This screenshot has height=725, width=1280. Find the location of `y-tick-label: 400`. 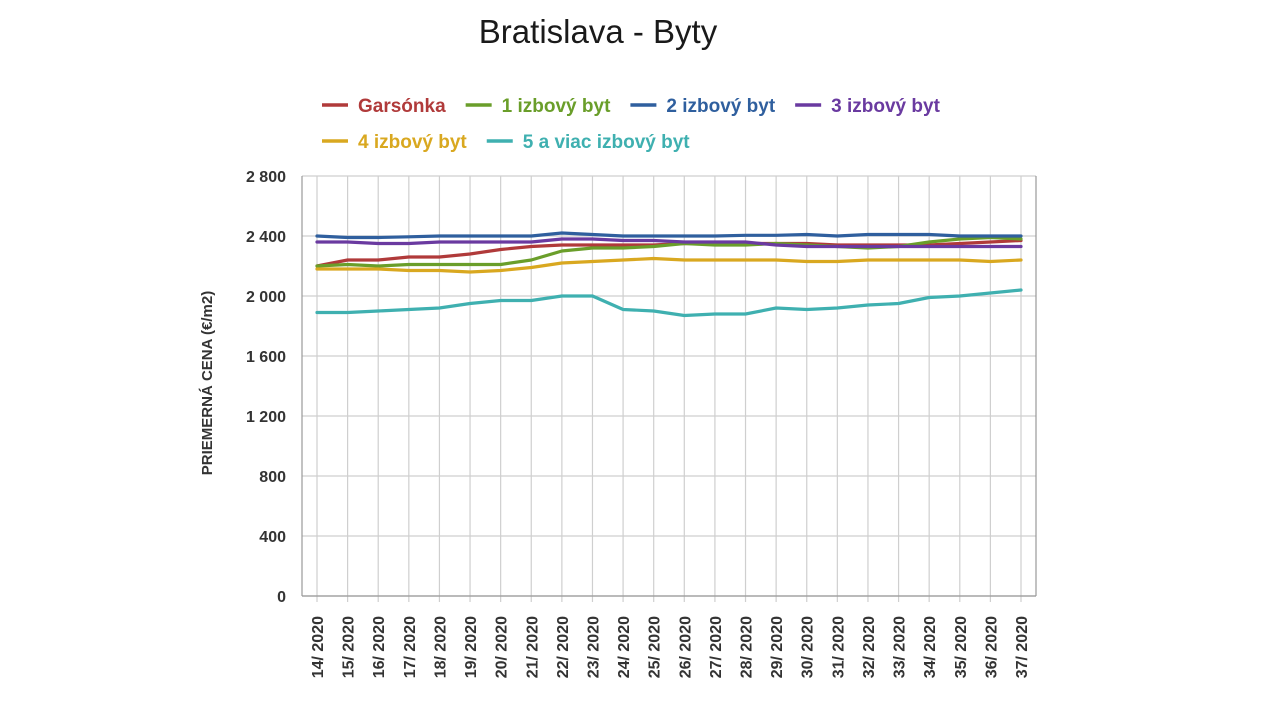

y-tick-label: 400 is located at coordinates (272, 537).